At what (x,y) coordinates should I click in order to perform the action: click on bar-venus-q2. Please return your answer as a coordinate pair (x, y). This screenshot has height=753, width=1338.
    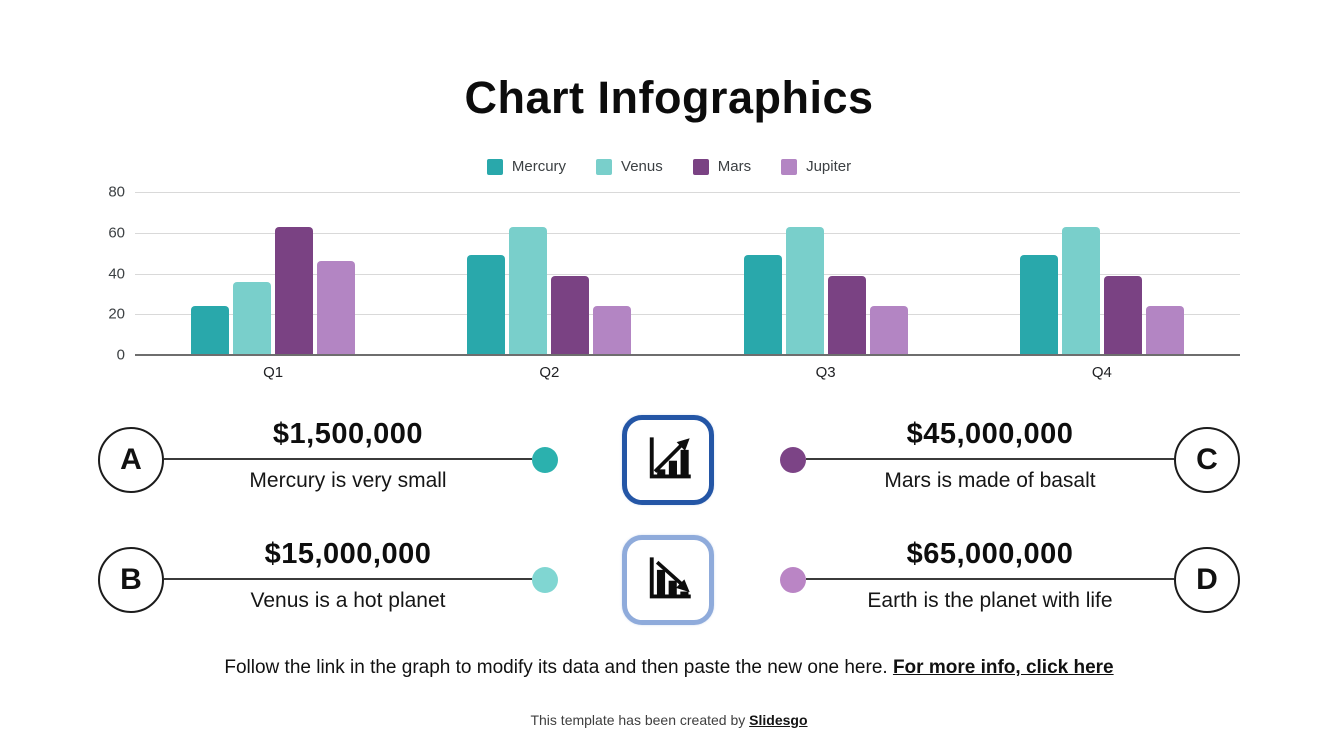
    Looking at the image, I should click on (528, 290).